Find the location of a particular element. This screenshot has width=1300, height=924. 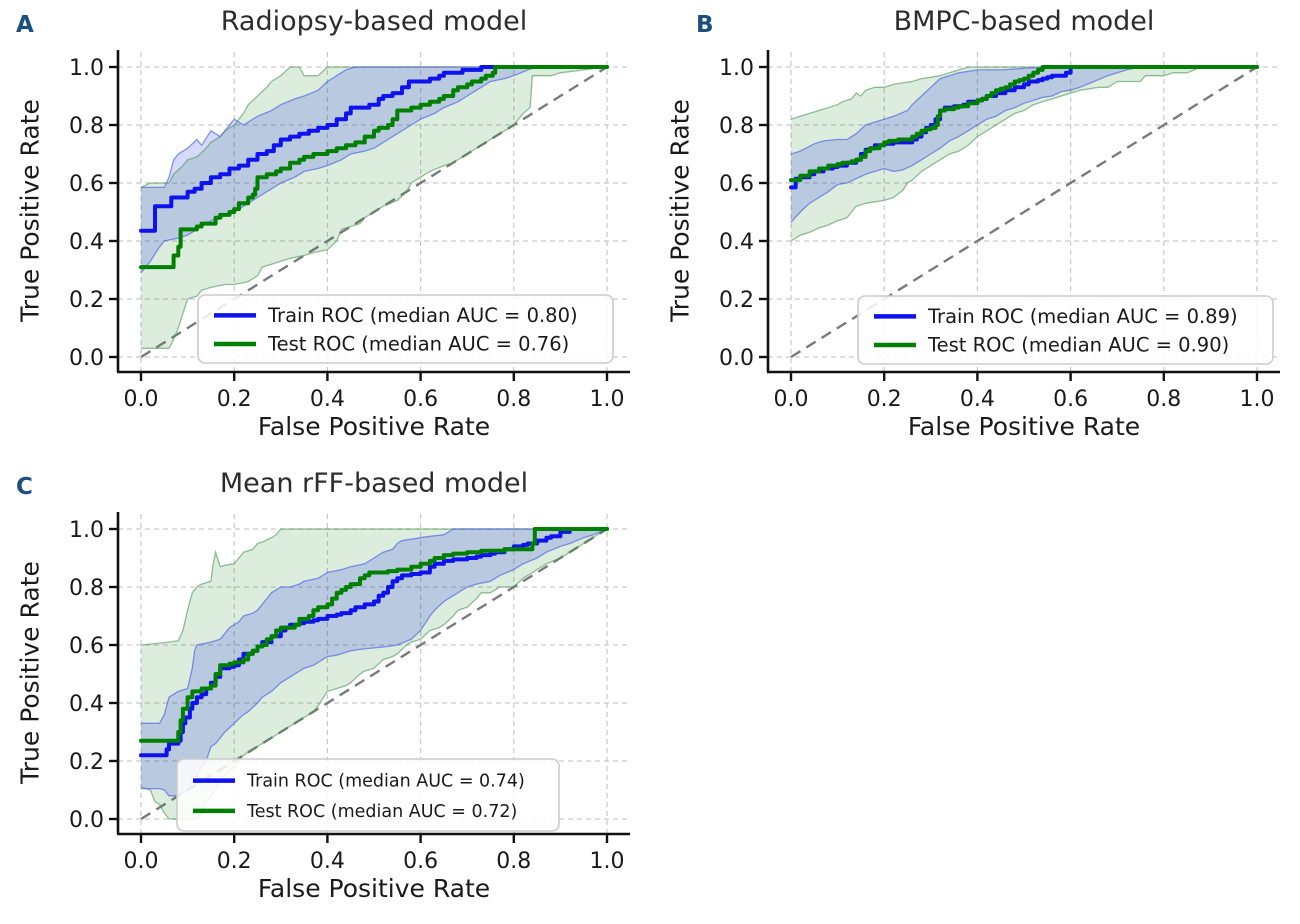

test-legend-entry-label: Test ROC (median AUC = 0.90) is located at coordinates (1078, 345).